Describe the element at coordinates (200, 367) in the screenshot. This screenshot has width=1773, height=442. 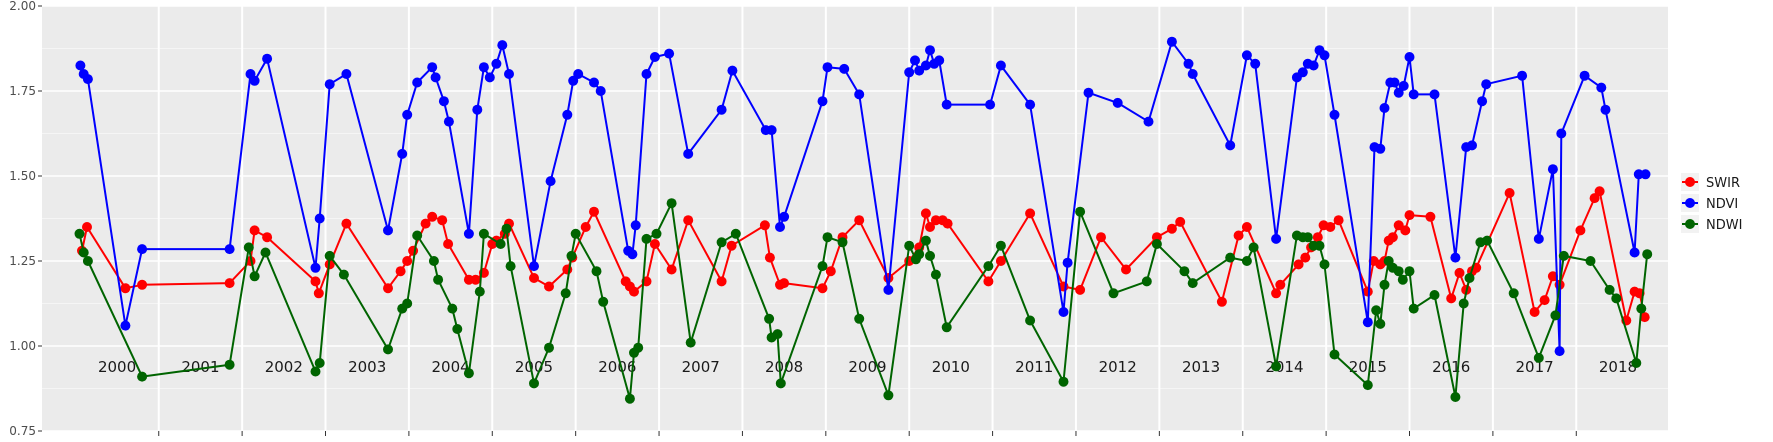
I see `year-label: 2001` at that location.